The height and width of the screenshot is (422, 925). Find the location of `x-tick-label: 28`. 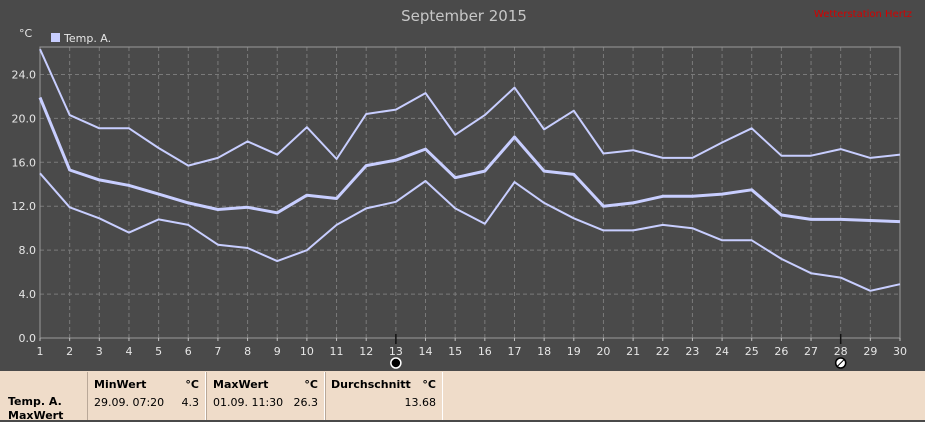

x-tick-label: 28 is located at coordinates (841, 351).